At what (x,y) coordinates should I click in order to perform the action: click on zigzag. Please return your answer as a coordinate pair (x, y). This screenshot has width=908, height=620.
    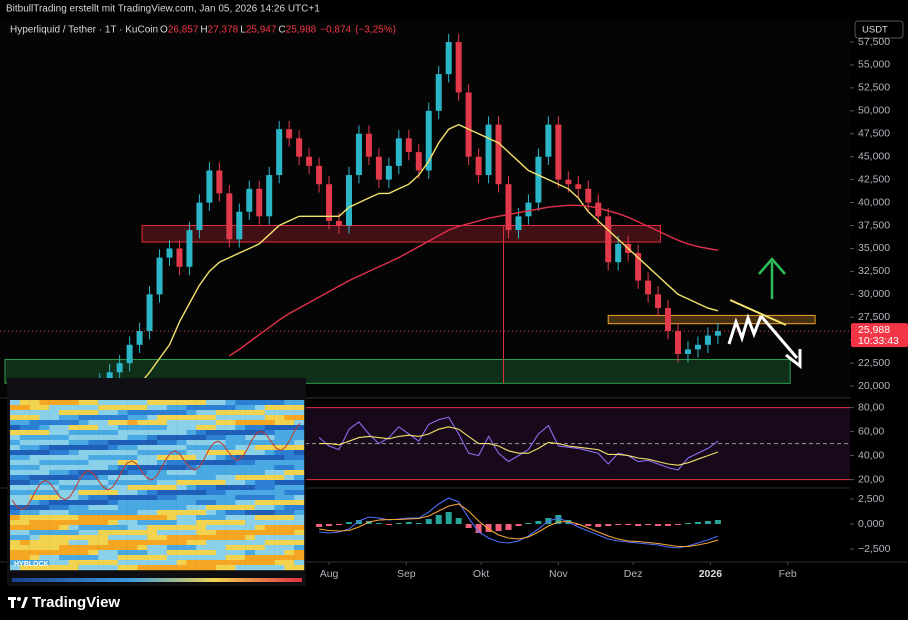
    Looking at the image, I should click on (745, 329).